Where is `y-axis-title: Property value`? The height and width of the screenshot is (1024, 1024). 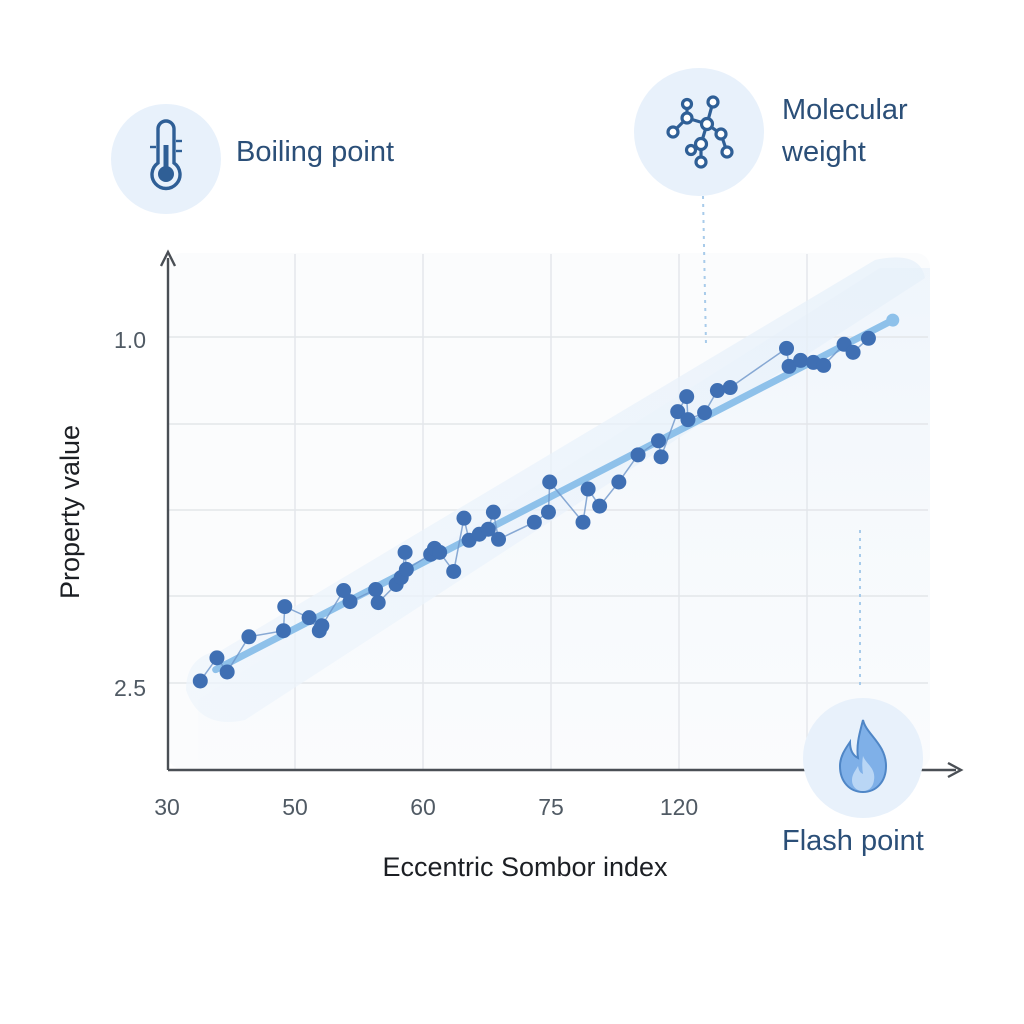
y-axis-title: Property value is located at coordinates (70, 512).